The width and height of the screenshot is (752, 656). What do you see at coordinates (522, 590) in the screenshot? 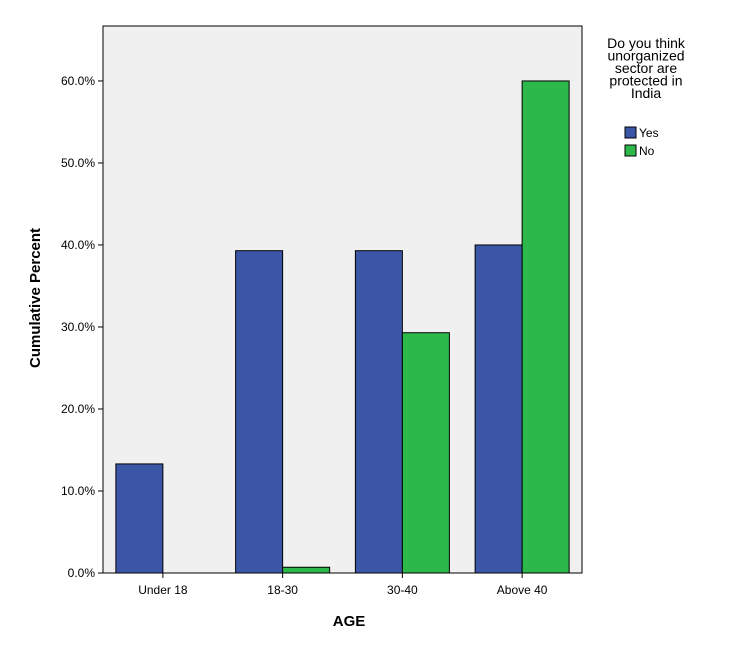
I see `x-tick-label-3: Above 40` at bounding box center [522, 590].